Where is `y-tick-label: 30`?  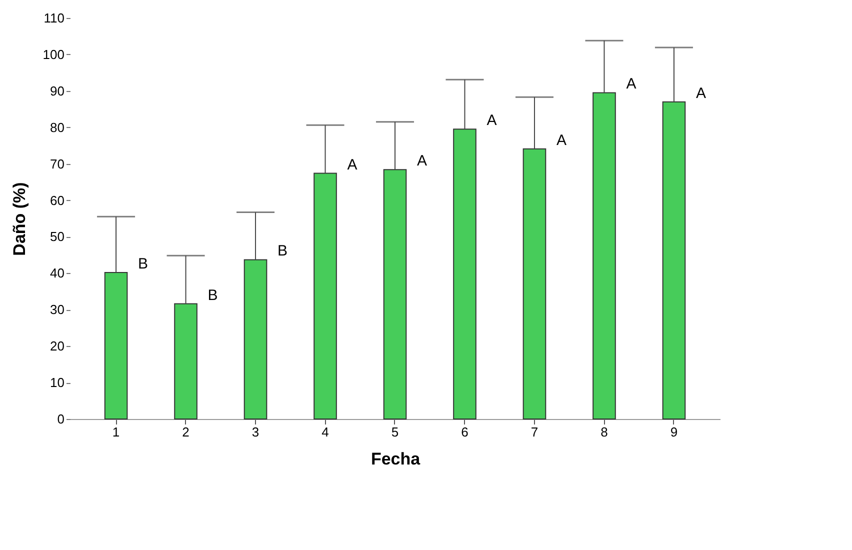 y-tick-label: 30 is located at coordinates (57, 310).